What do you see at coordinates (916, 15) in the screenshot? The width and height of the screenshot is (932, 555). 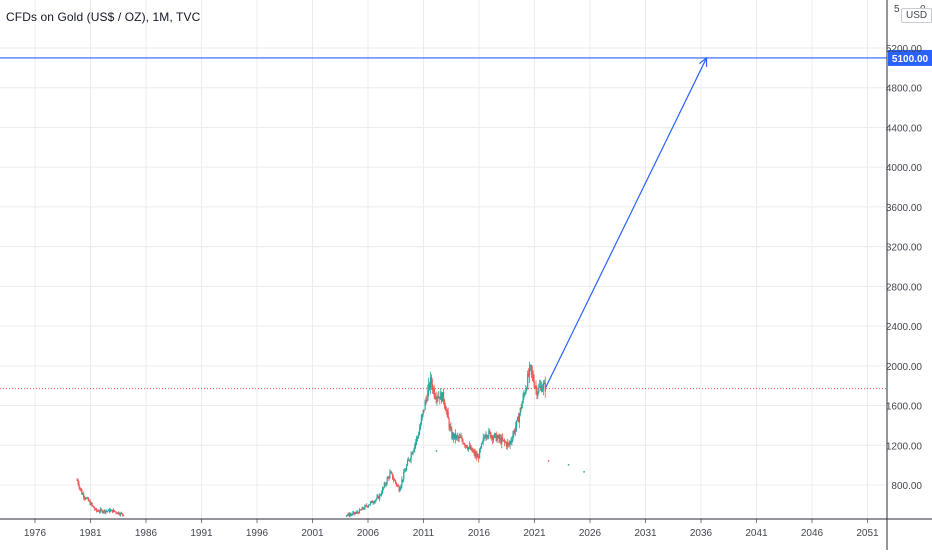 I see `currency-badge: USD` at bounding box center [916, 15].